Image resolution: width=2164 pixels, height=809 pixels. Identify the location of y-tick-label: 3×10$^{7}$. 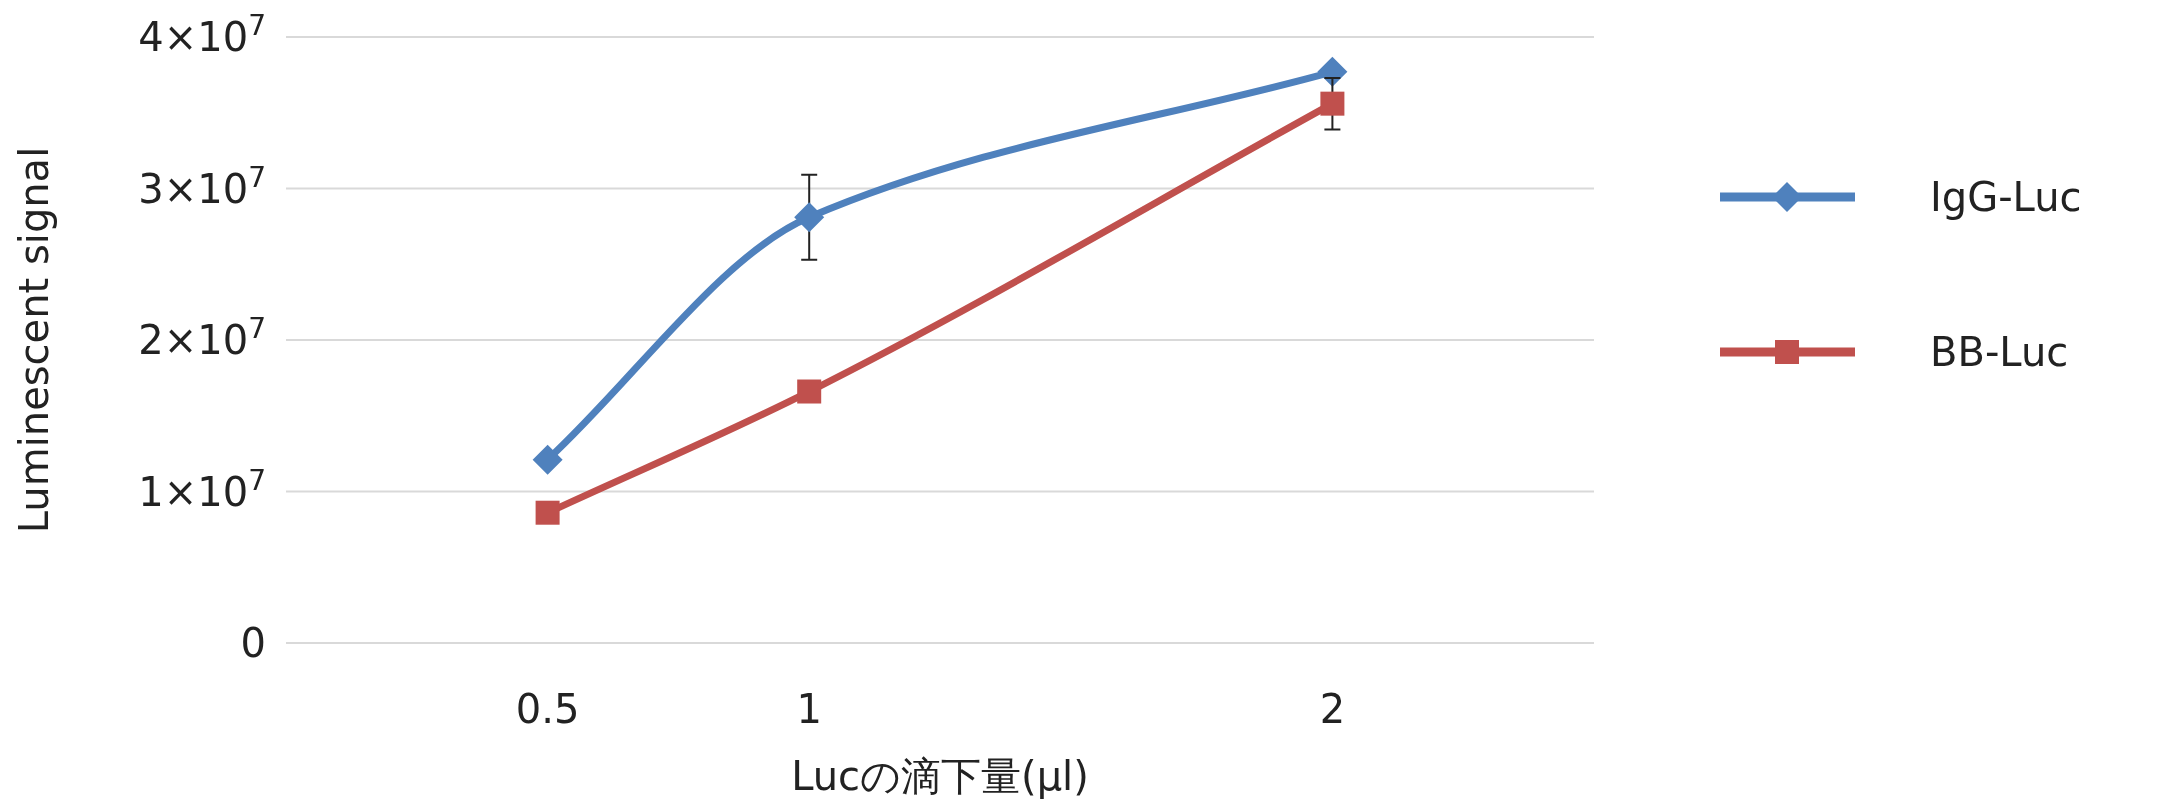
(202, 186).